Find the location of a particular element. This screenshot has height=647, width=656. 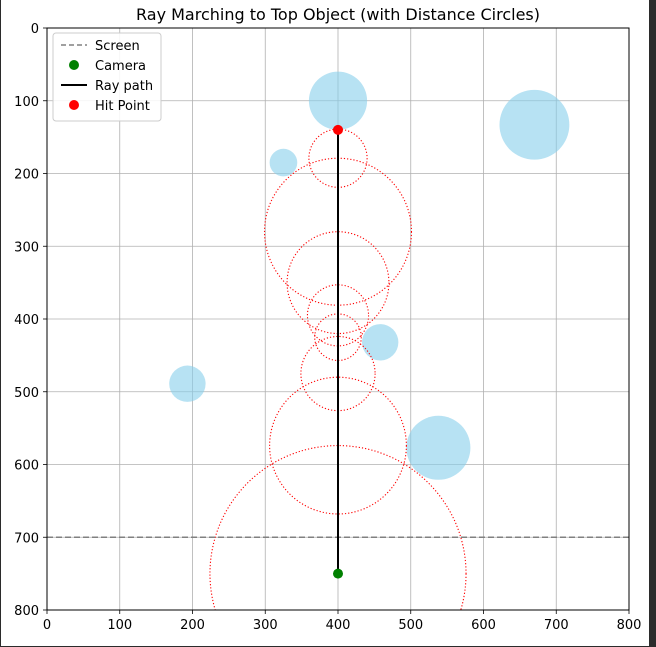

legend-label: Camera is located at coordinates (120, 66).